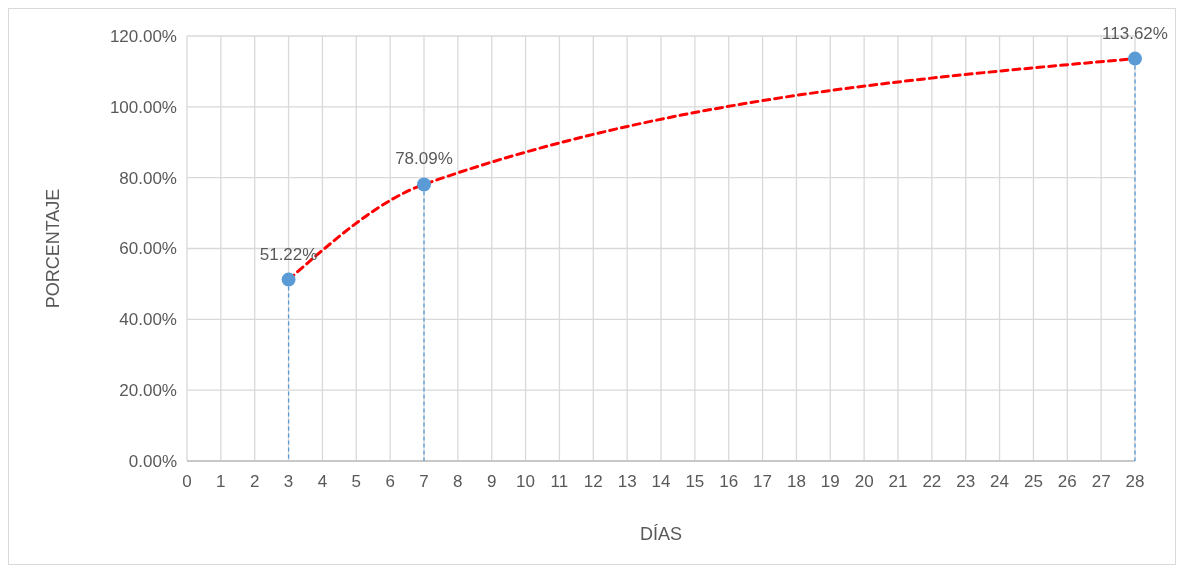  Describe the element at coordinates (1135, 33) in the screenshot. I see `data-label: 113.62%` at that location.